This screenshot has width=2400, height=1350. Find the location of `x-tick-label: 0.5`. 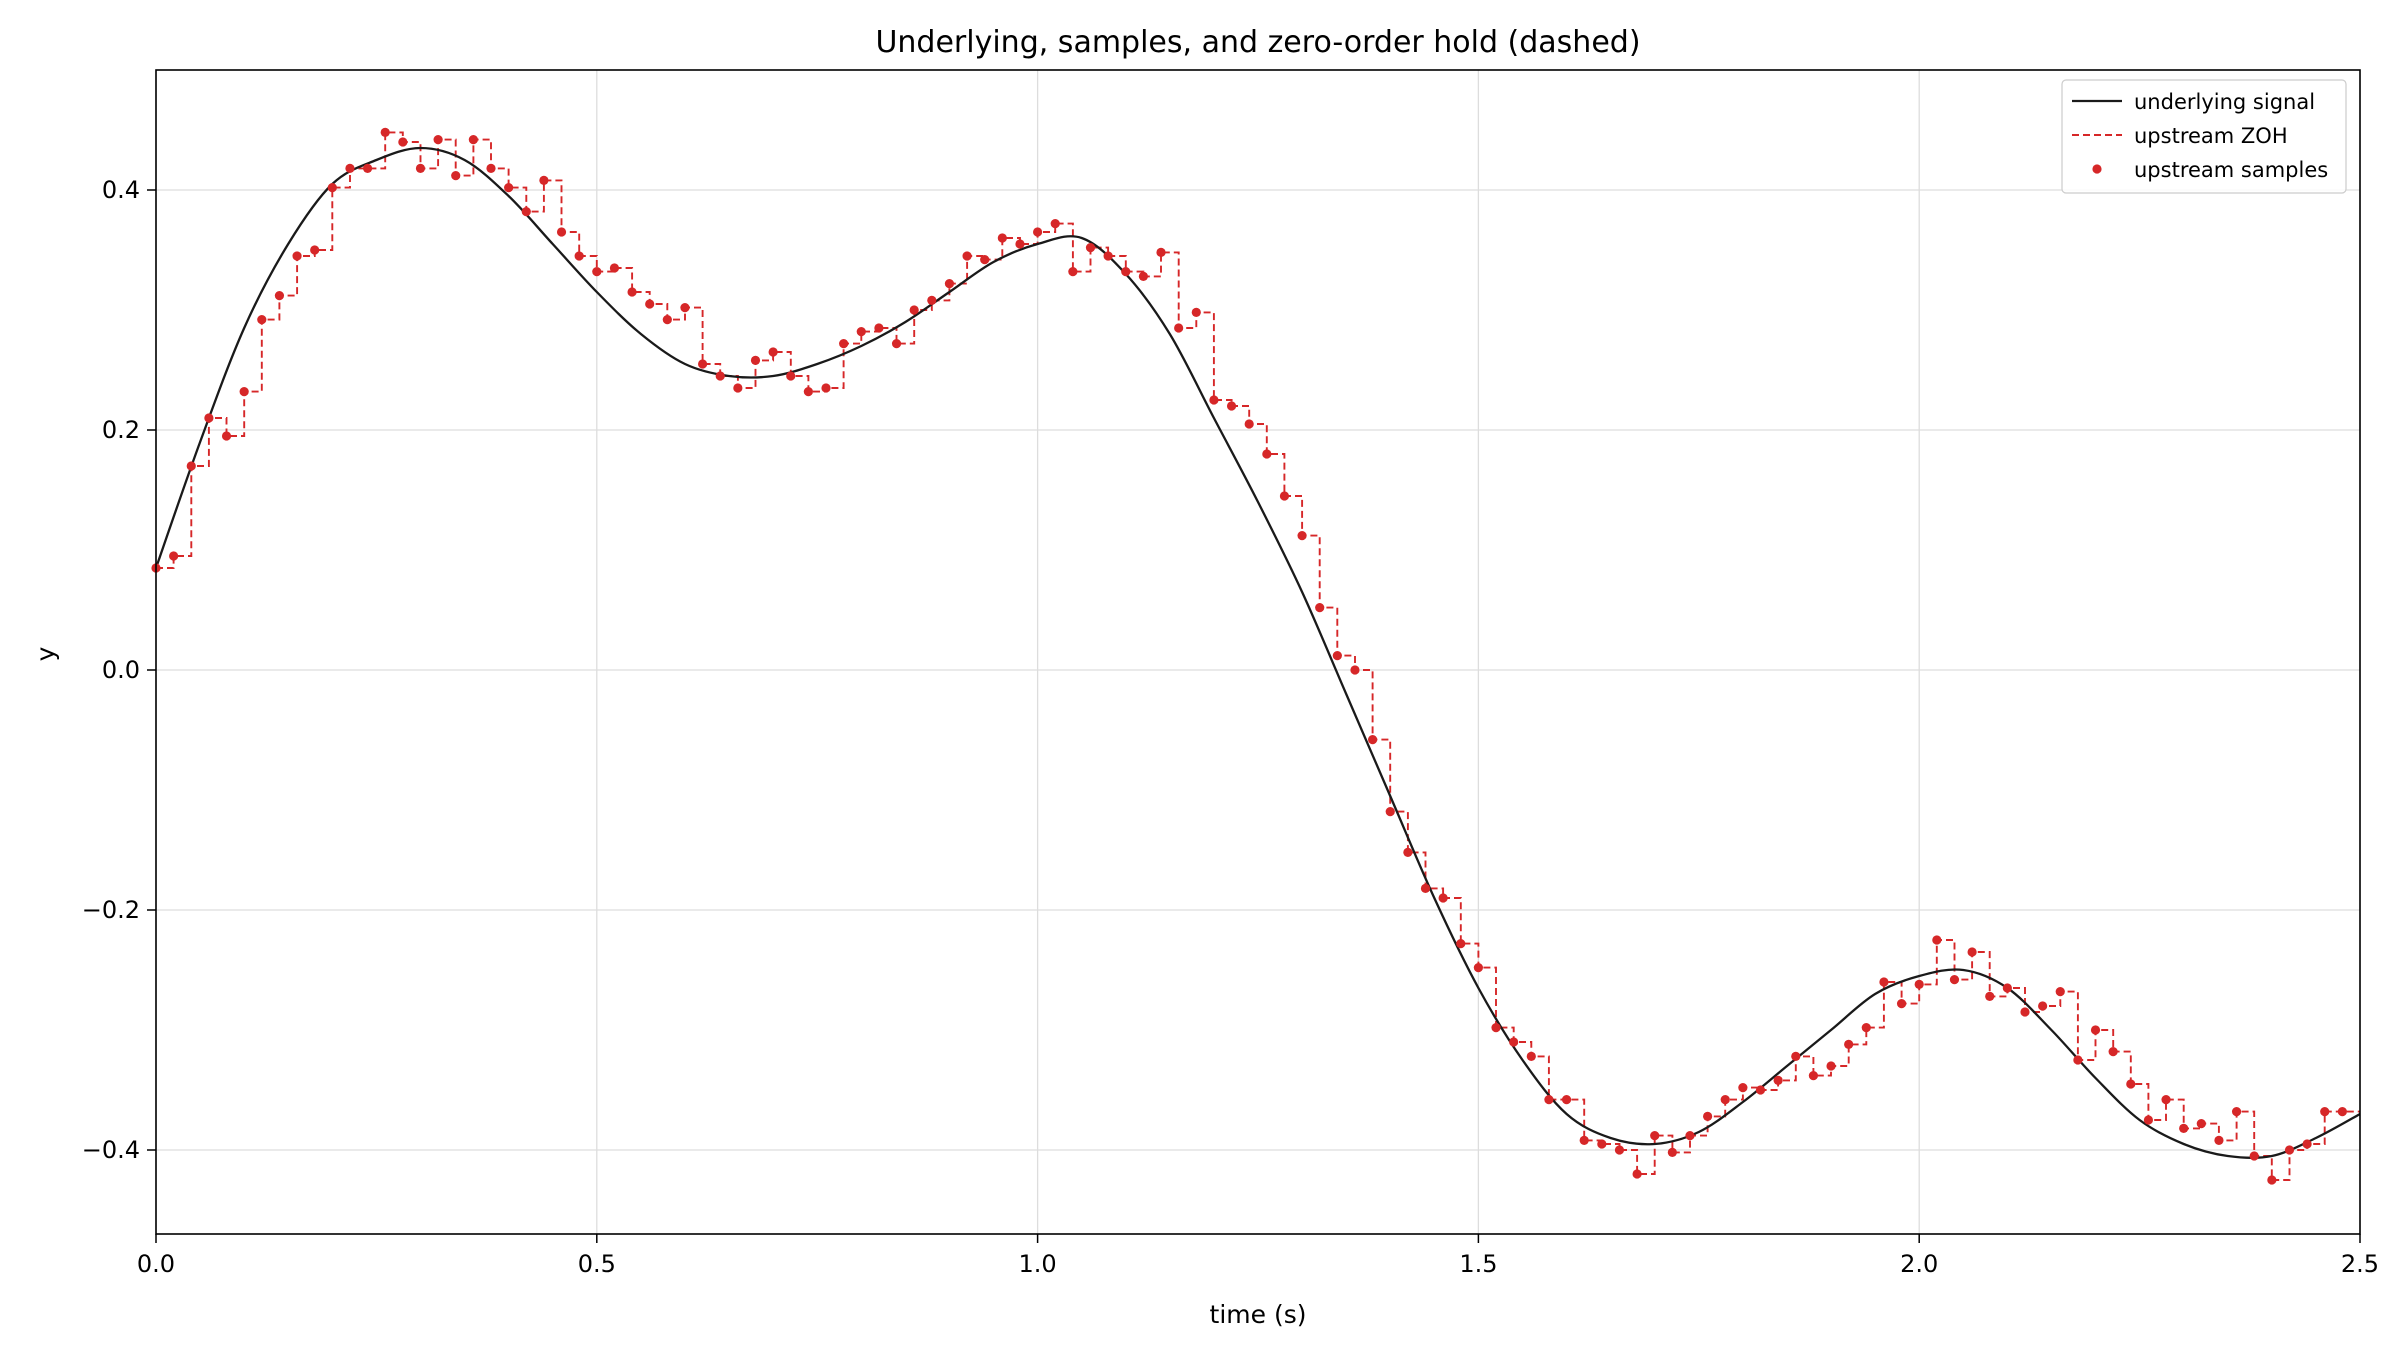

x-tick-label: 0.5 is located at coordinates (597, 1264).